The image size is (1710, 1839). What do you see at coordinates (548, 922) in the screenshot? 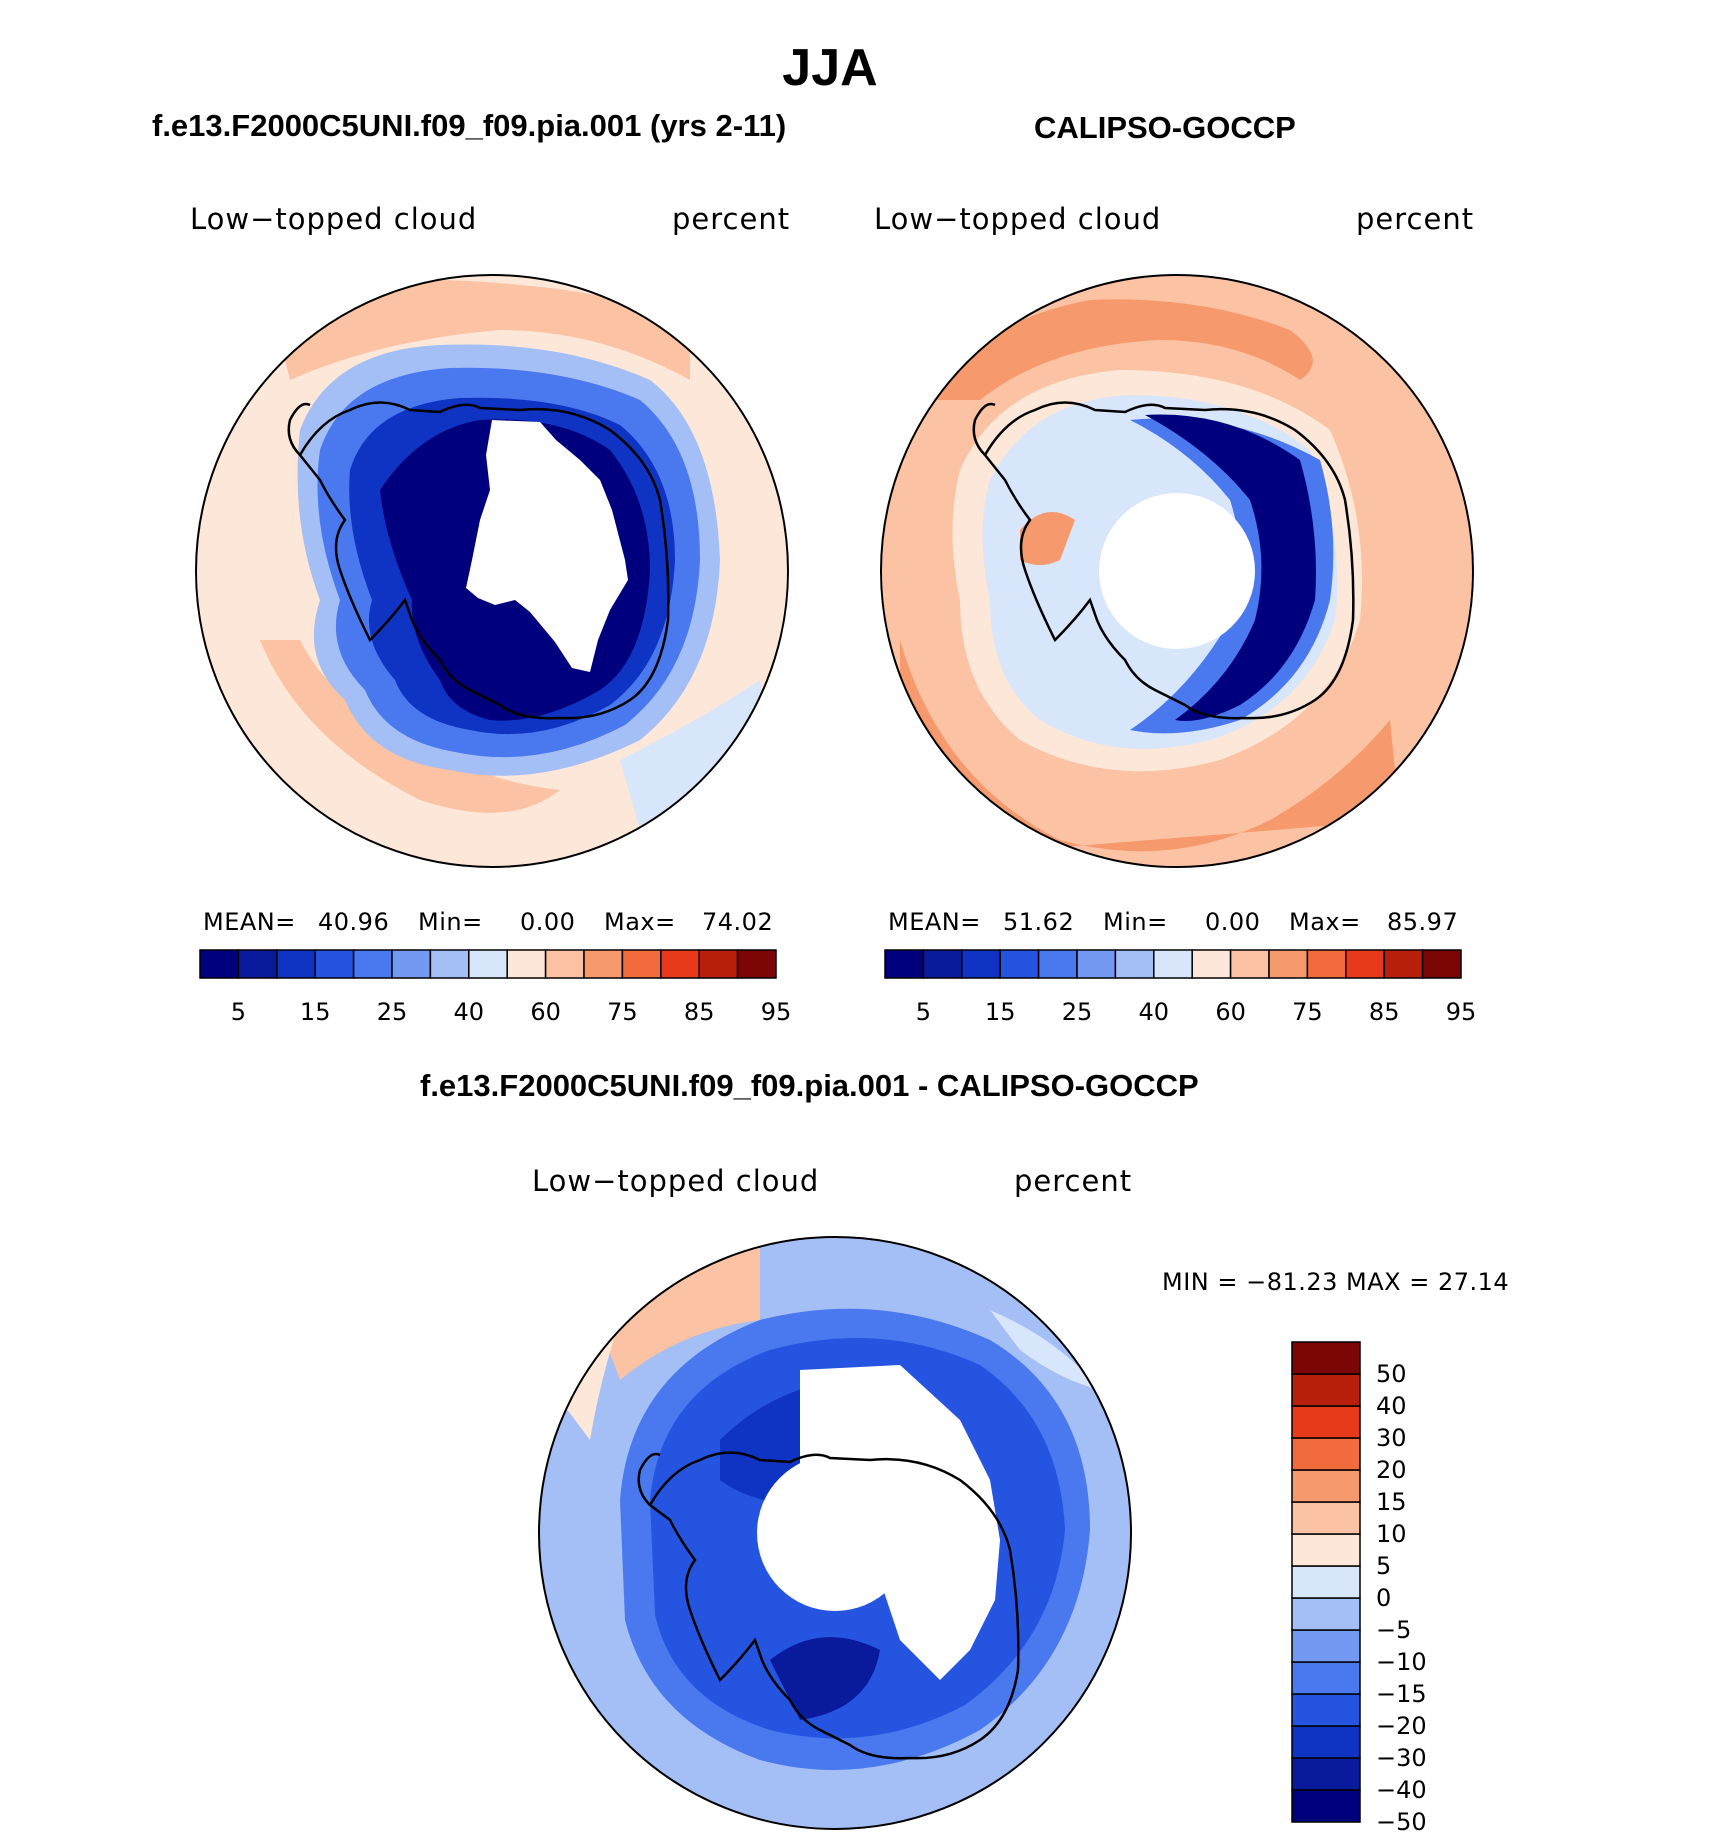
I see `model-min-value: 0.00` at bounding box center [548, 922].